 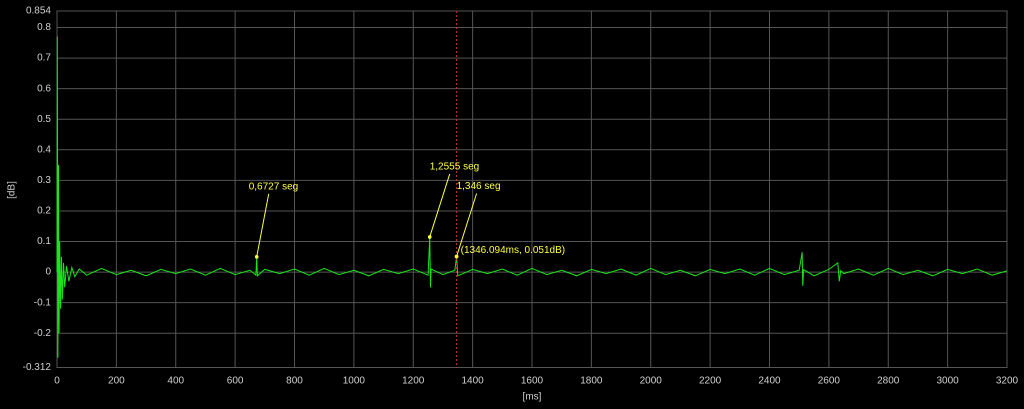 What do you see at coordinates (591, 381) in the screenshot?
I see `x-tick-label: 1800` at bounding box center [591, 381].